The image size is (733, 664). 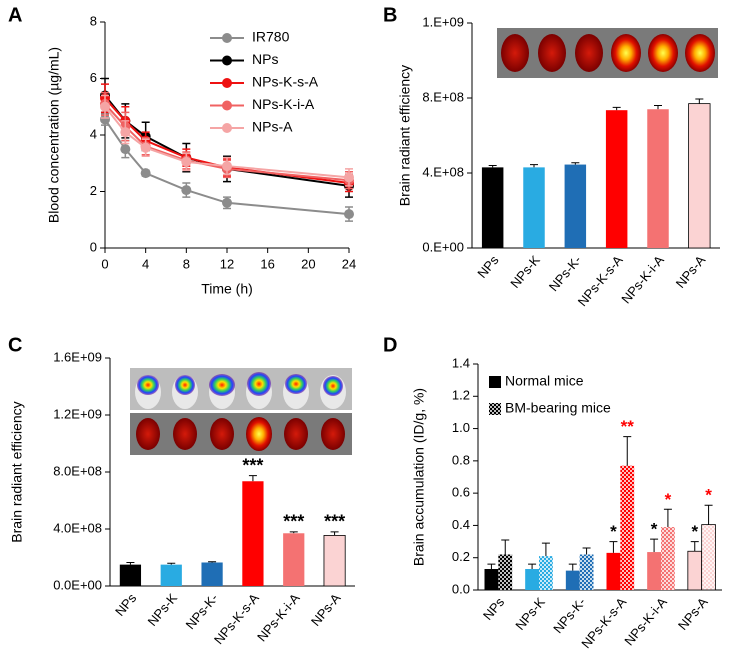 I want to click on significance: ***, so click(x=334, y=522).